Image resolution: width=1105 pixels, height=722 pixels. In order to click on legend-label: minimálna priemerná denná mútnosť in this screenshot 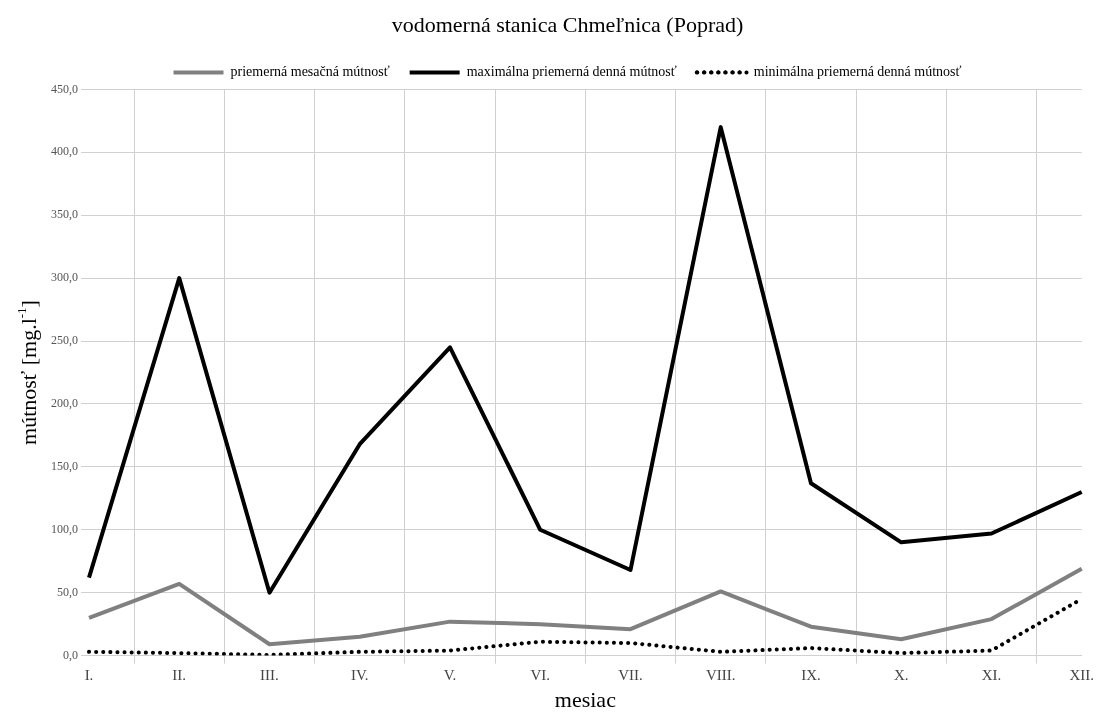, I will do `click(857, 72)`.